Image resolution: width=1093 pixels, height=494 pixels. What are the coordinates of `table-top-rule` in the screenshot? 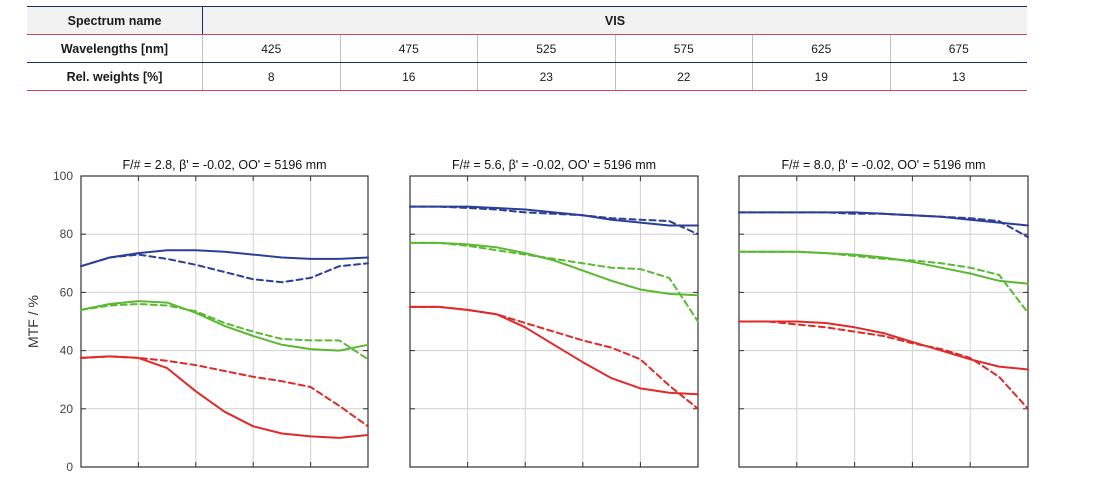 It's located at (527, 6).